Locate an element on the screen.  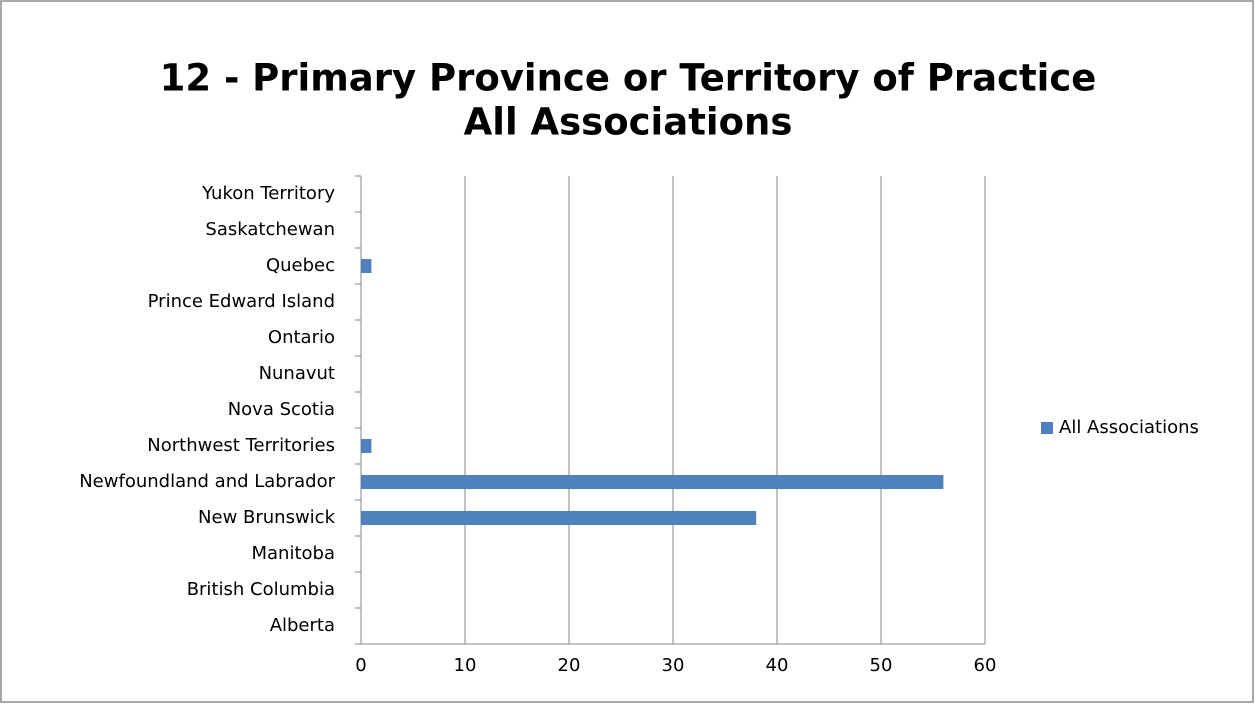
y-tick-label: Saskatchewan is located at coordinates (270, 229).